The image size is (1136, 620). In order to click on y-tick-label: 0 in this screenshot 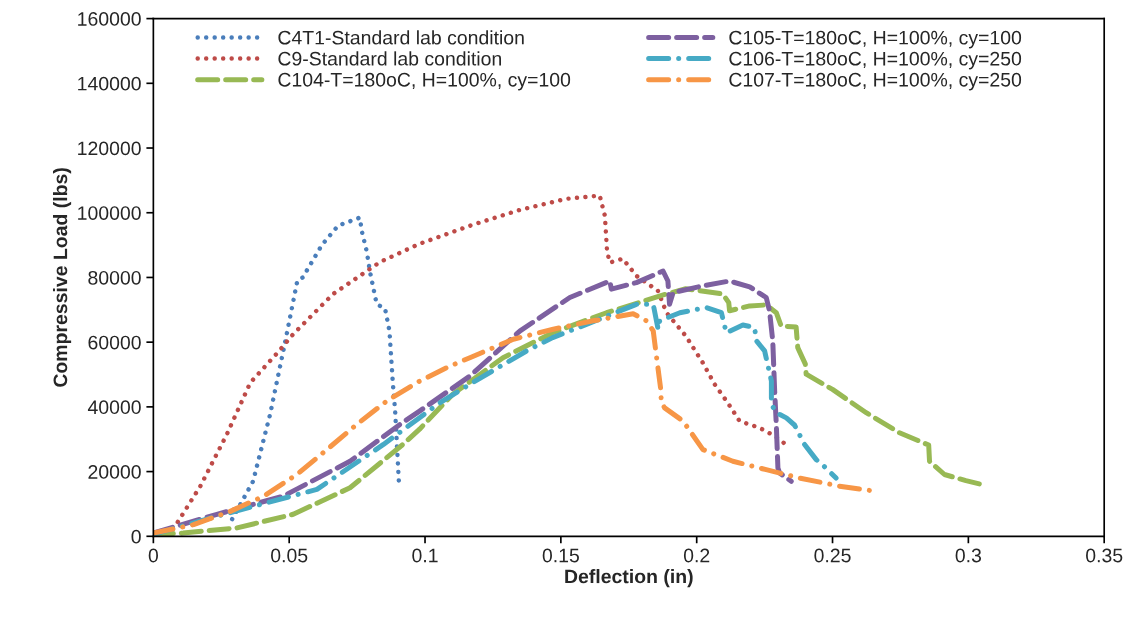, I will do `click(136, 536)`.